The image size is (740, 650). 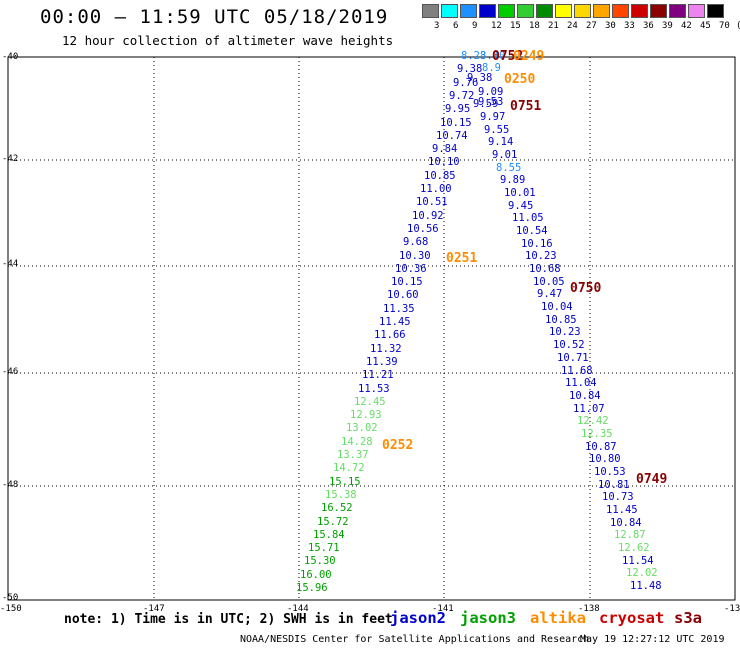 I want to click on swh-value: 9.72, so click(x=462, y=96).